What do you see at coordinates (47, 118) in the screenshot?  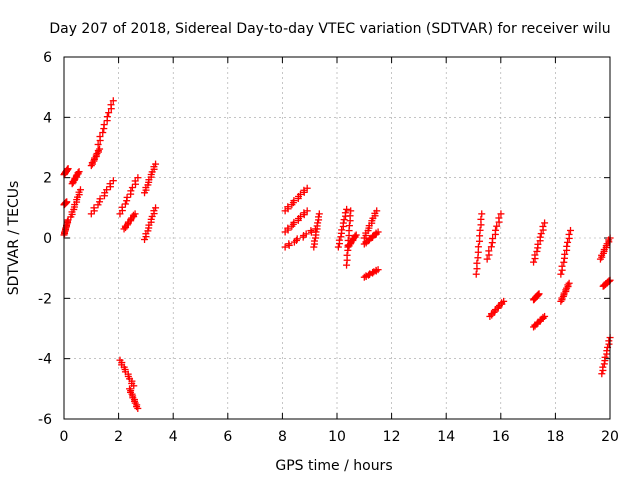 I see `y-tick-label: 4` at bounding box center [47, 118].